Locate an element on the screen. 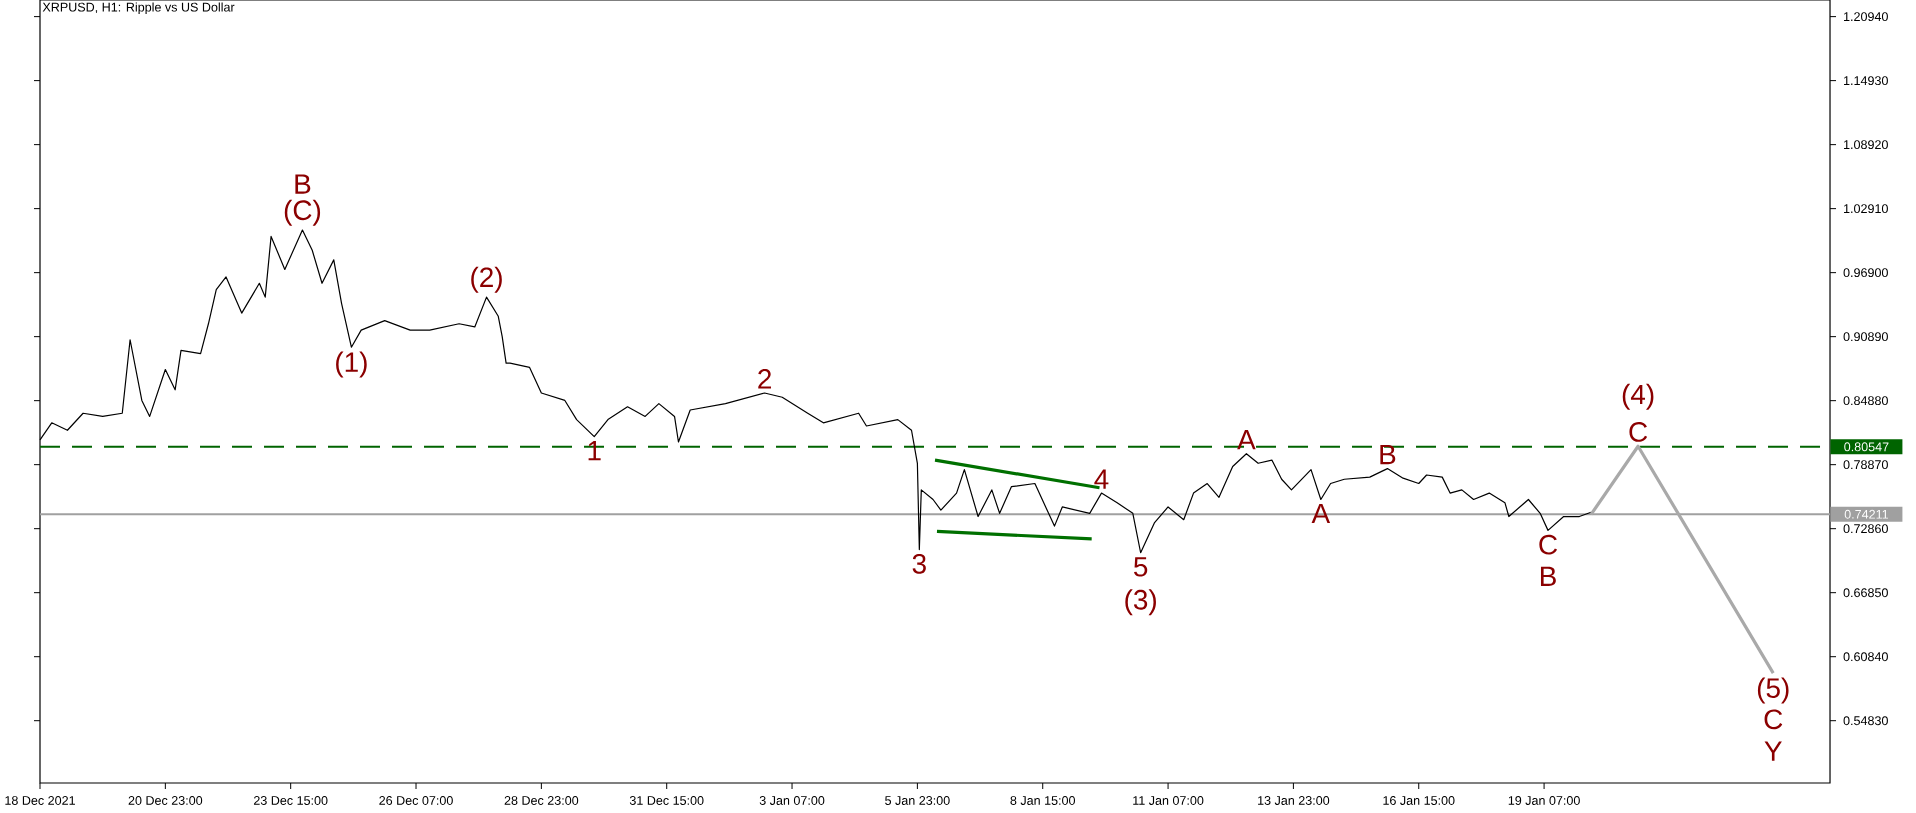  x-tick-label: 26 Dec 07:00 is located at coordinates (416, 800).